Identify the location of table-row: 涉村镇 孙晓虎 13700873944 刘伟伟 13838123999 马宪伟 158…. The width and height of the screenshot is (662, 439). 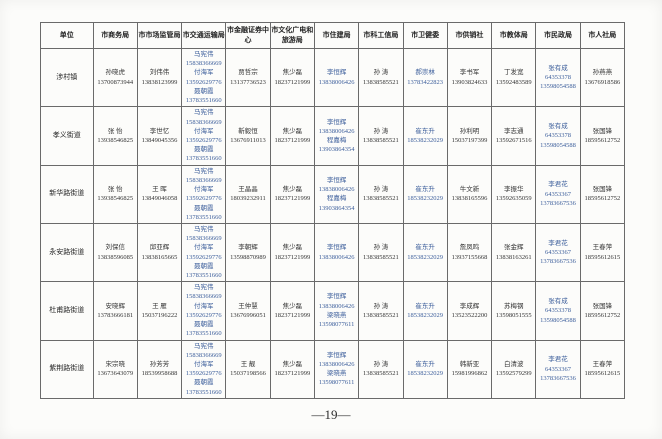
(333, 77).